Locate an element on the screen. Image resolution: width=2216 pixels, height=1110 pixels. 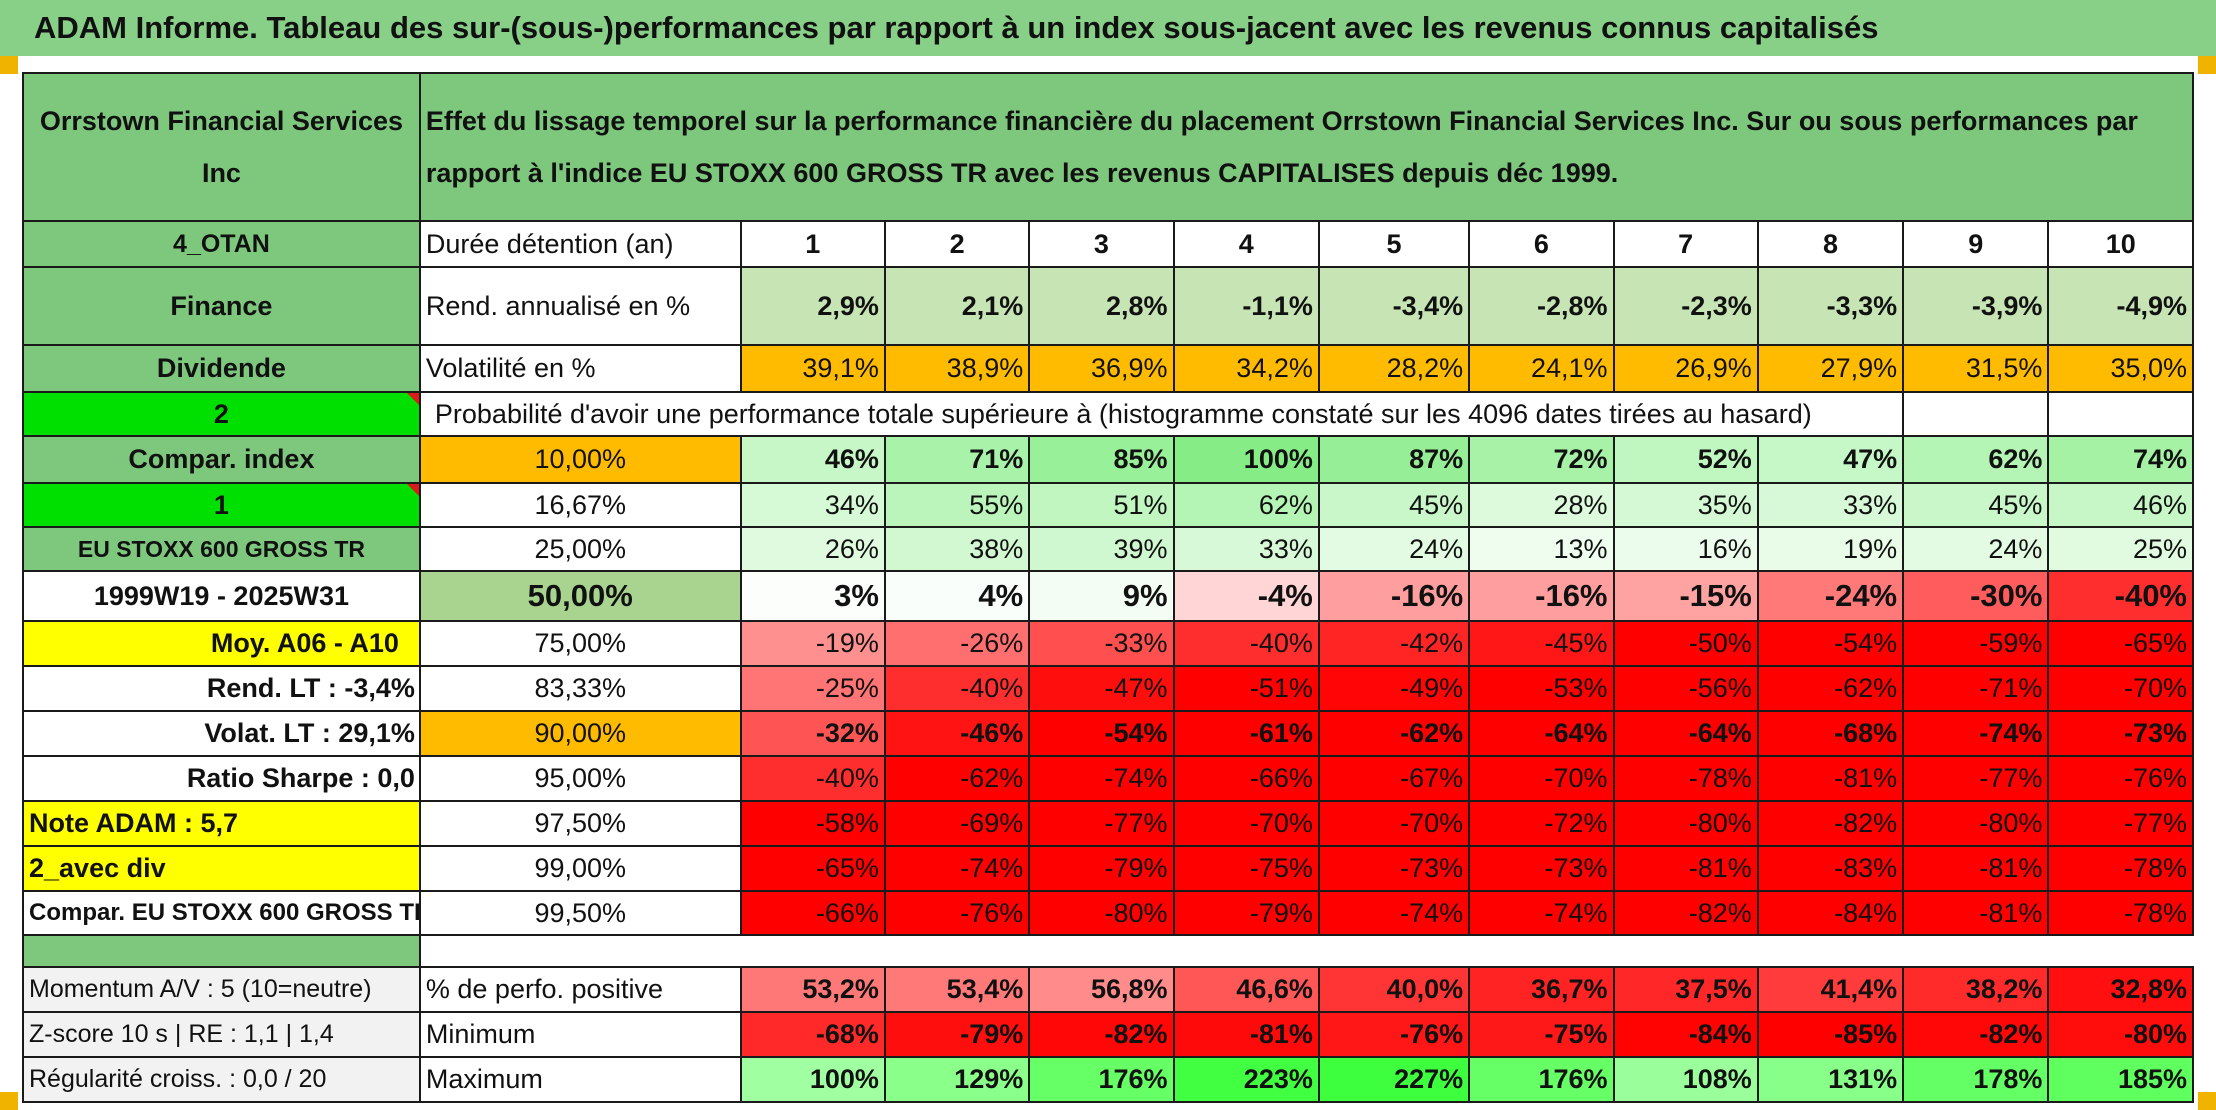
probability-value: -19% is located at coordinates (812, 643).